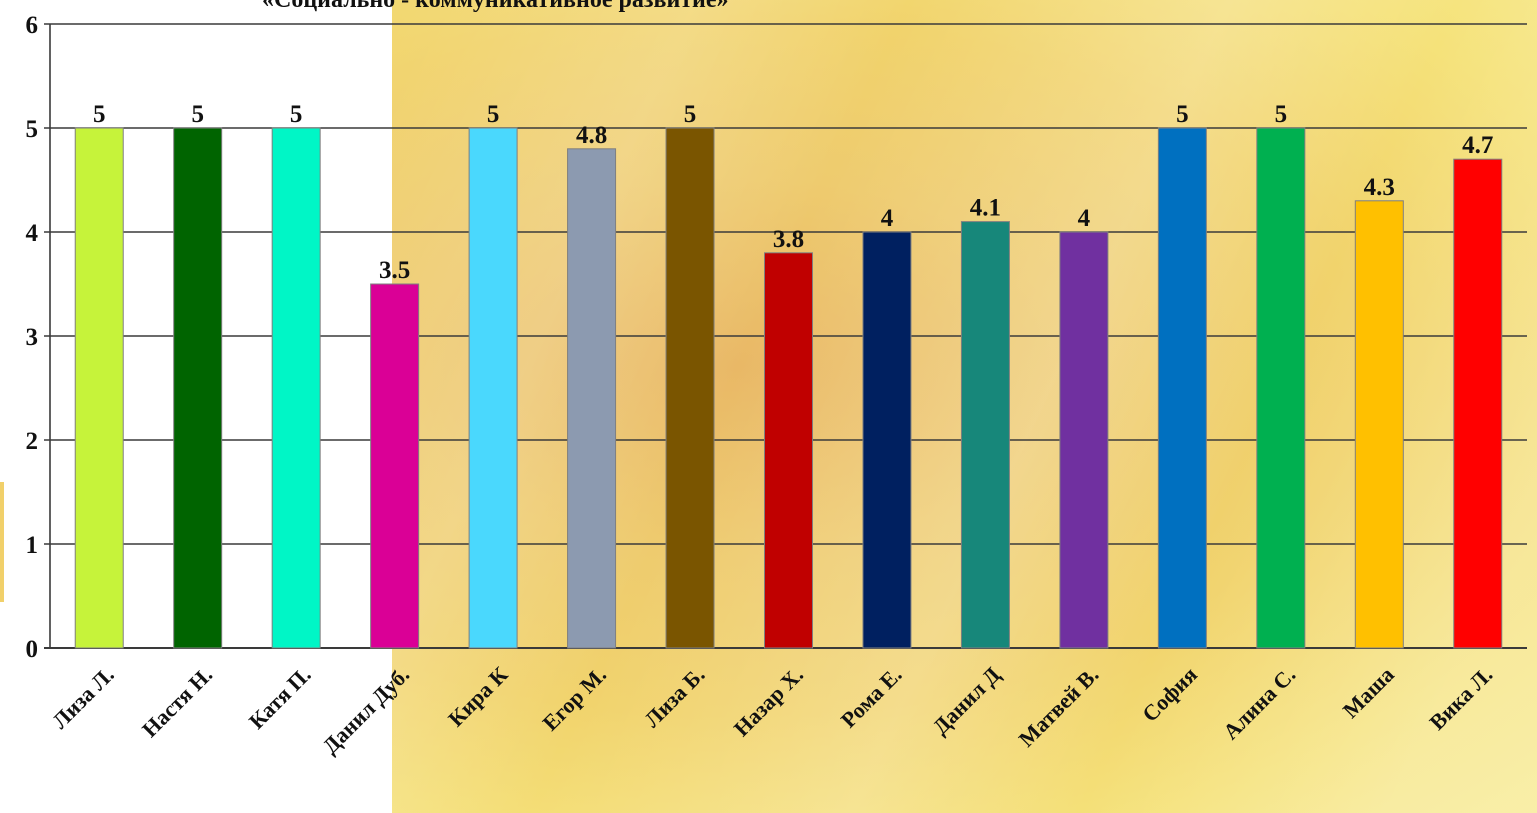  Describe the element at coordinates (985, 208) in the screenshot. I see `data-label: 4.1` at that location.